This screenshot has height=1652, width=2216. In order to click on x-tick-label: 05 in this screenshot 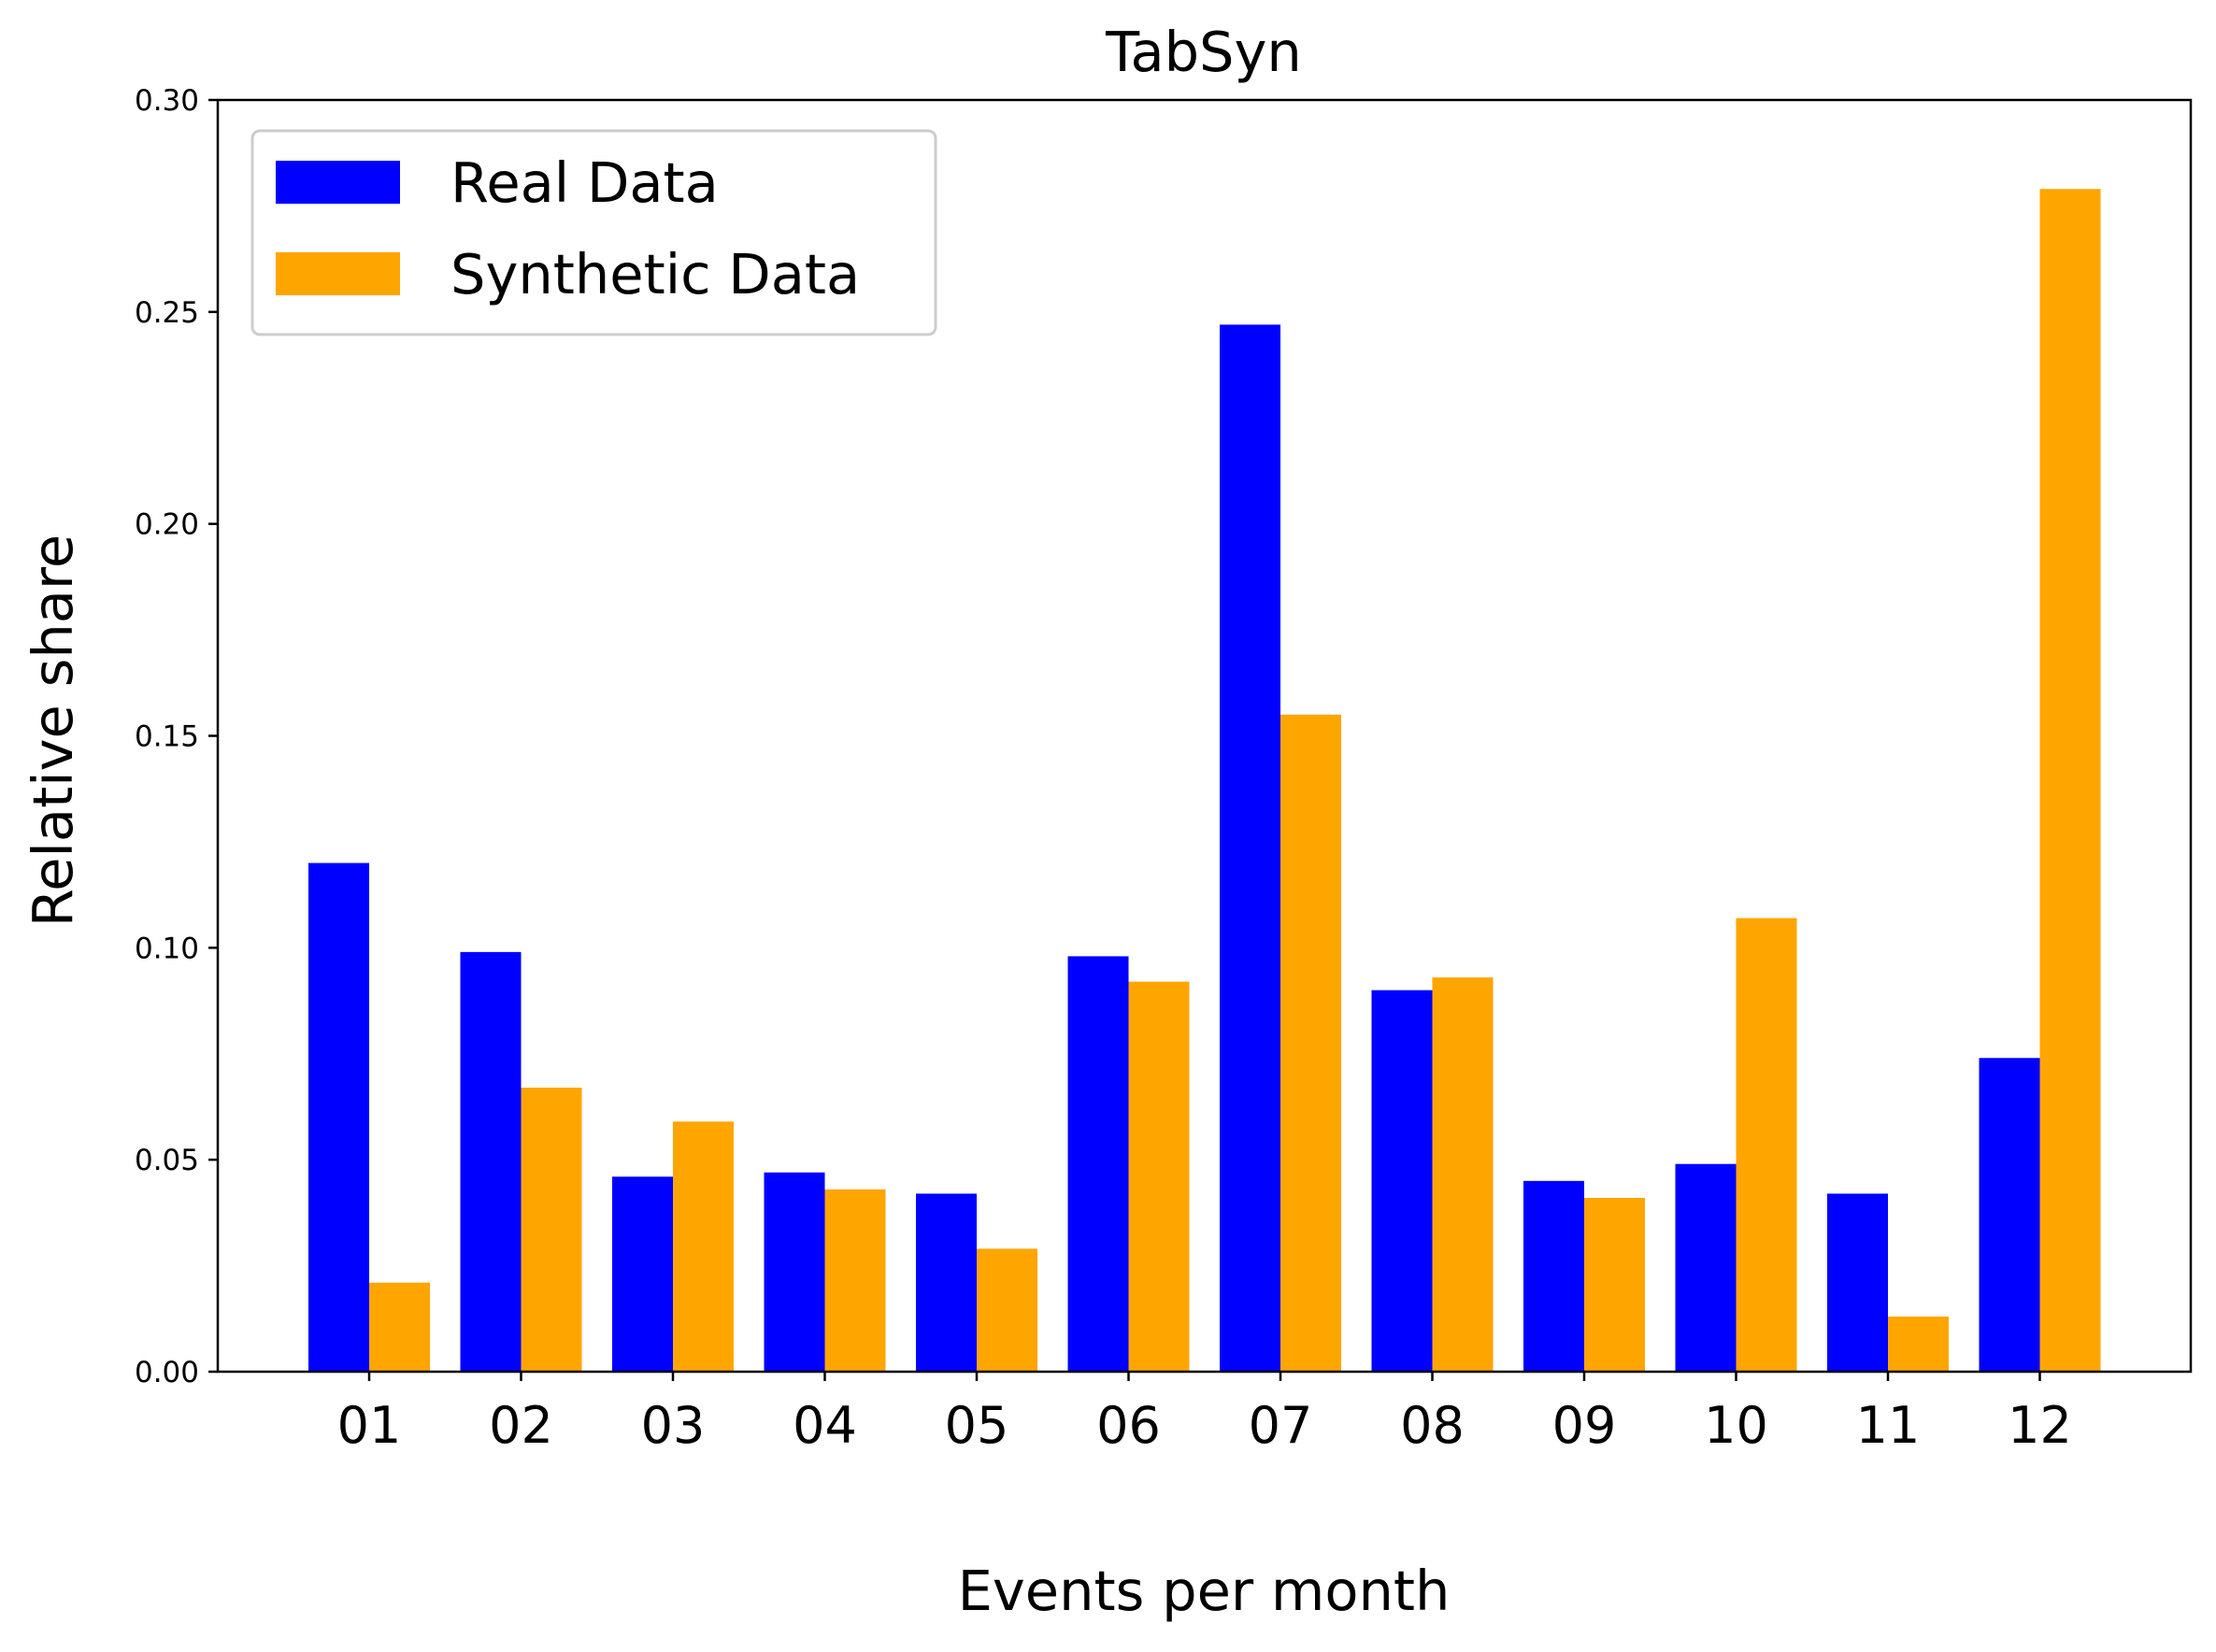, I will do `click(977, 1425)`.